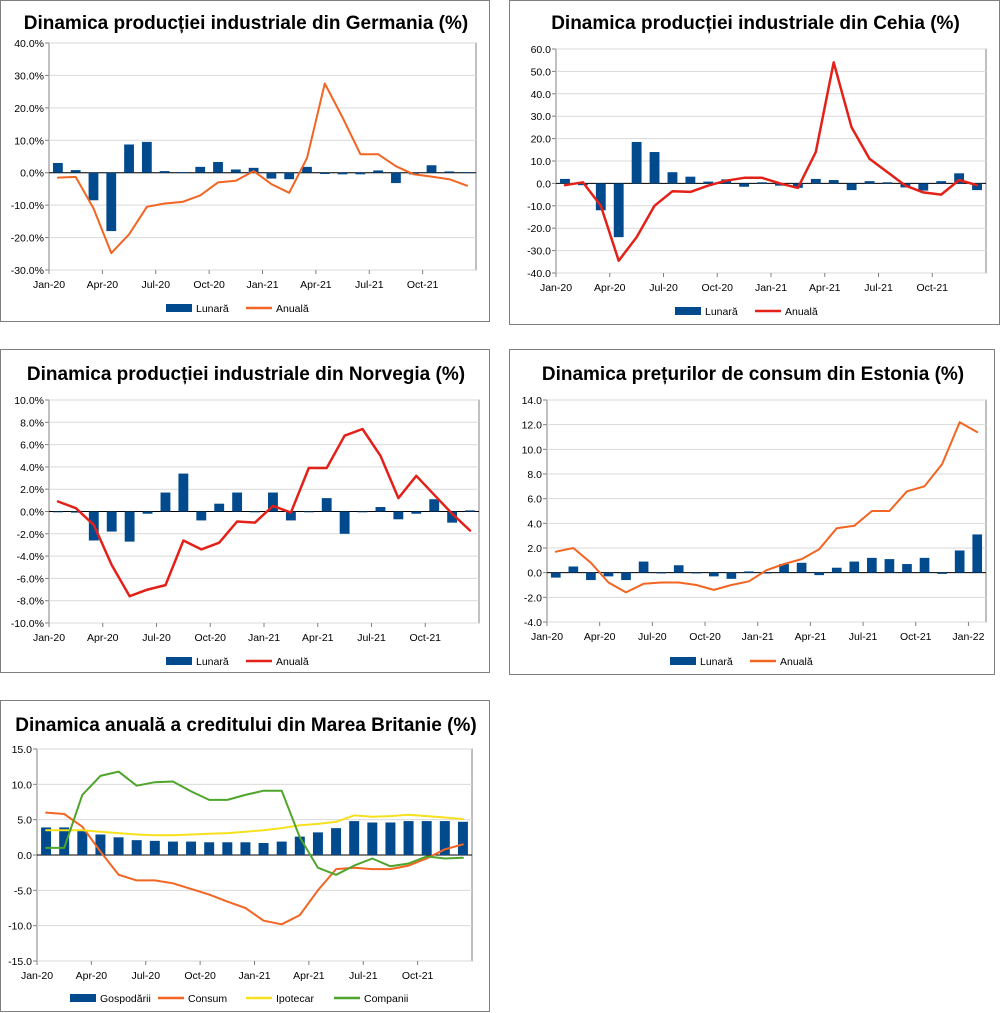  I want to click on series-line-anuală, so click(264, 512).